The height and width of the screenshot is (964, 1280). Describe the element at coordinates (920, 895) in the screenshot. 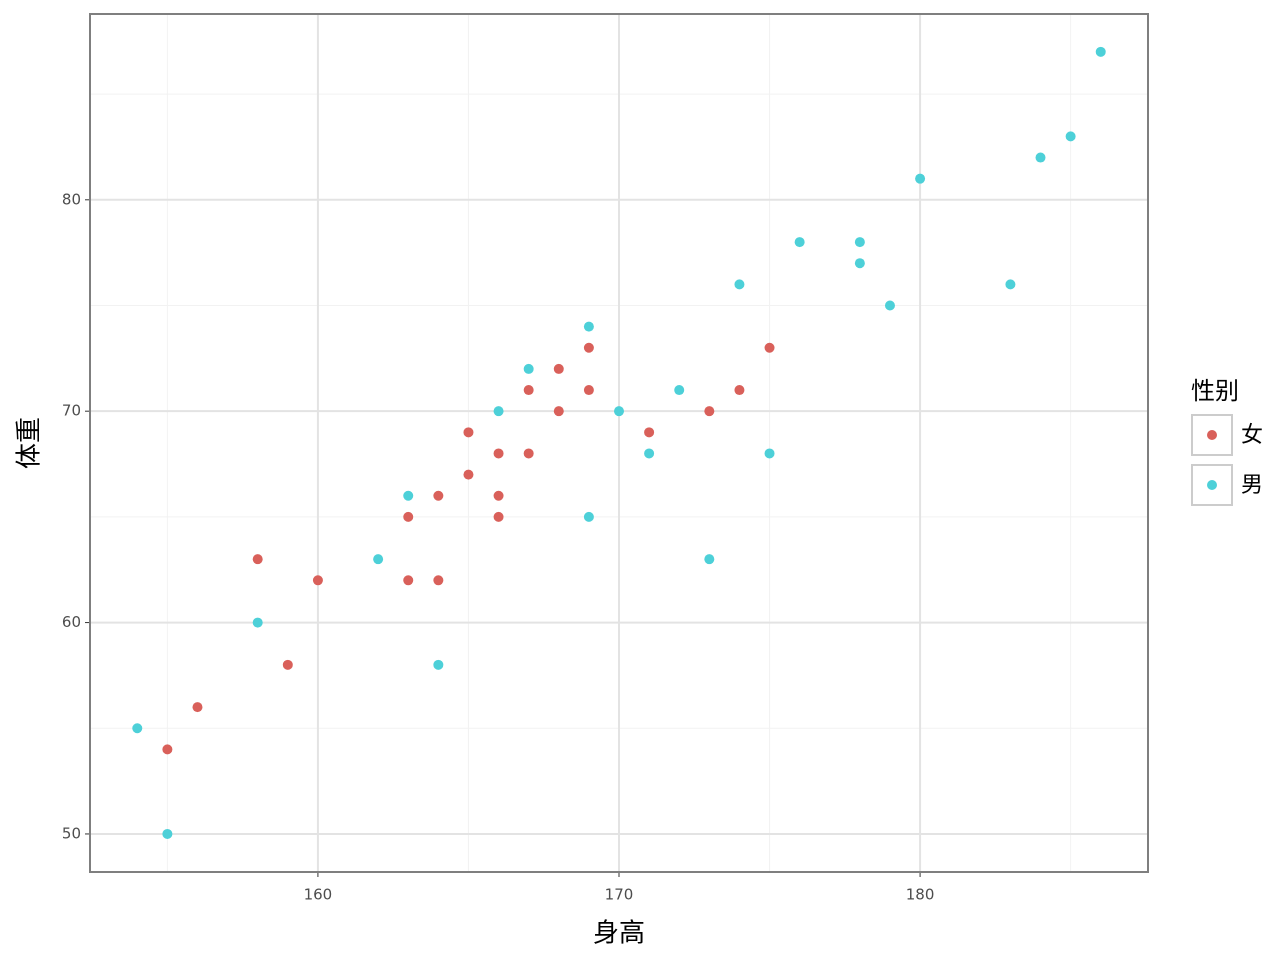

I see `x-tick-label: 180` at that location.